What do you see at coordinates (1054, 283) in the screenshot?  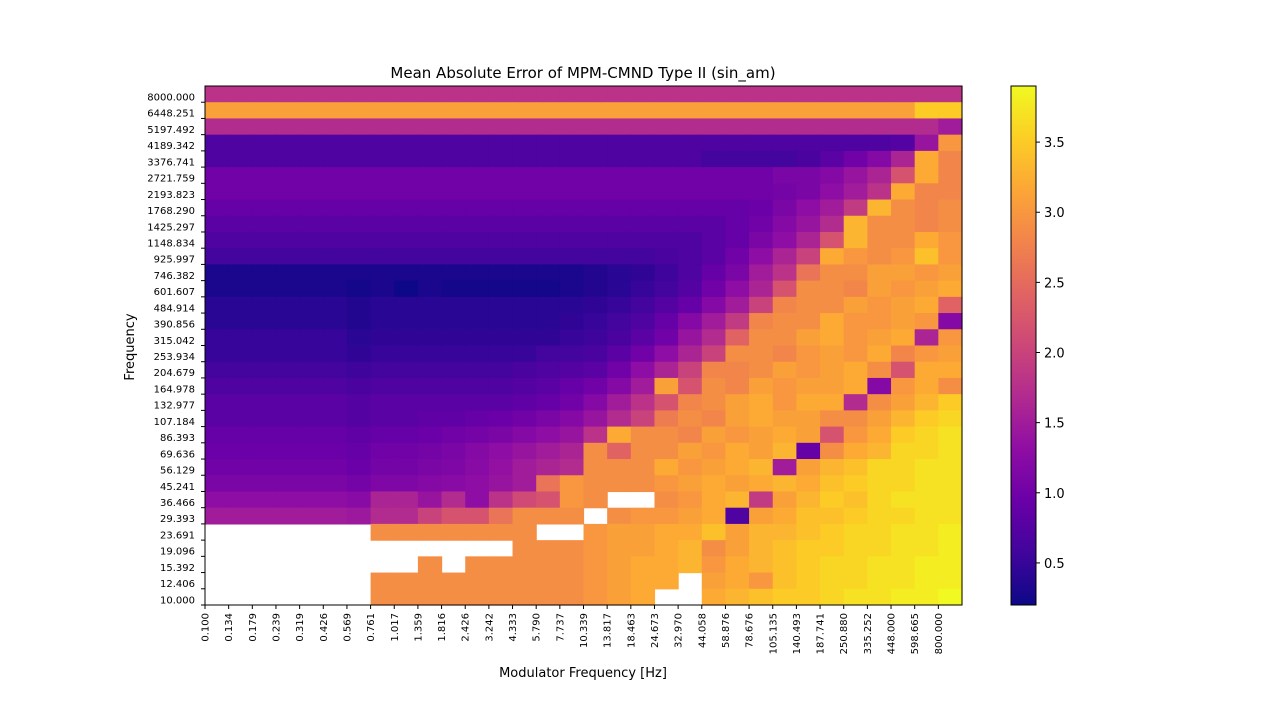 I see `colorbar-tick-label: 2.5` at bounding box center [1054, 283].